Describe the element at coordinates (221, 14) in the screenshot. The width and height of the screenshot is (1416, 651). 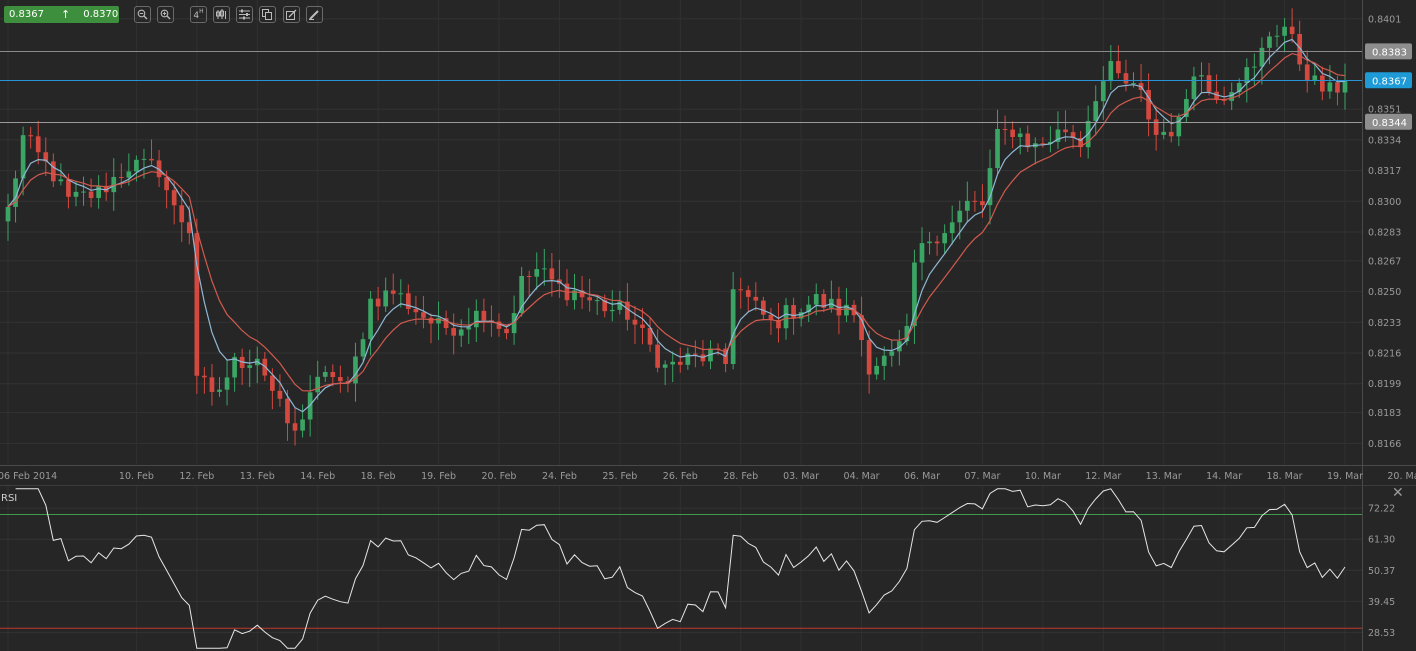
I see `chart-type-icon` at that location.